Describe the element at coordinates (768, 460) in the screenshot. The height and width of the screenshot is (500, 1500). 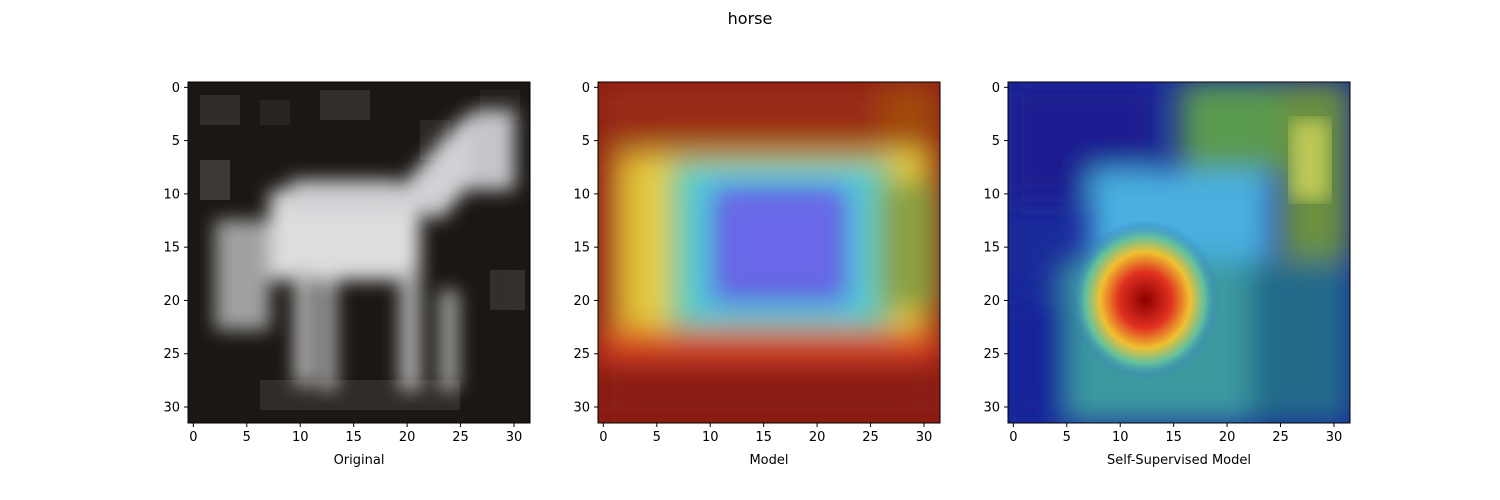
I see `panel-label-model: Model` at that location.